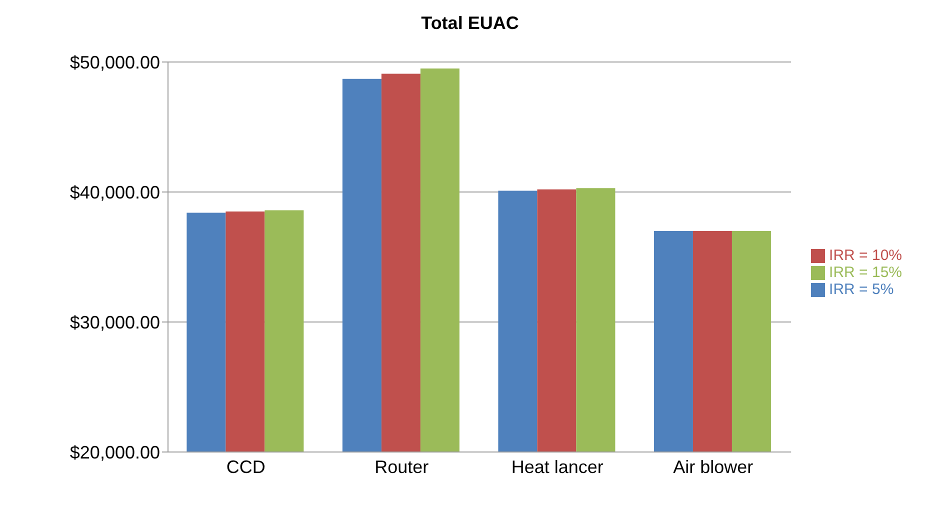 The width and height of the screenshot is (940, 510). What do you see at coordinates (470, 23) in the screenshot?
I see `chart-title: Total EUAC` at bounding box center [470, 23].